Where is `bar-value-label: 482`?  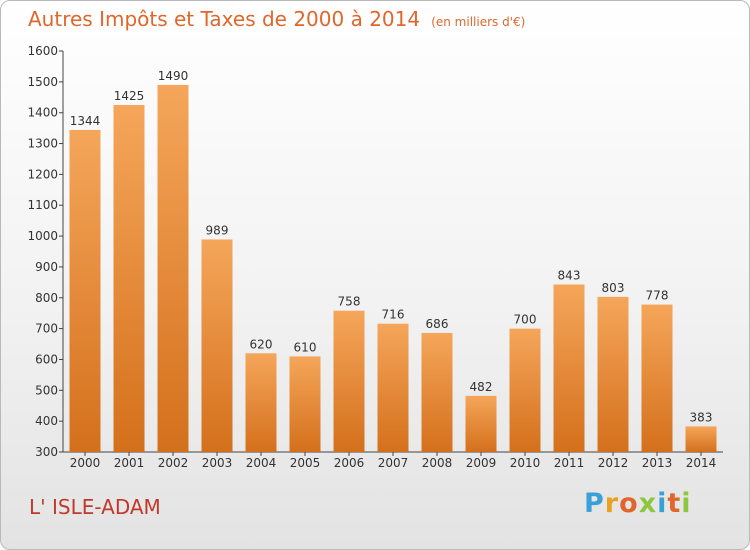 bar-value-label: 482 is located at coordinates (481, 387).